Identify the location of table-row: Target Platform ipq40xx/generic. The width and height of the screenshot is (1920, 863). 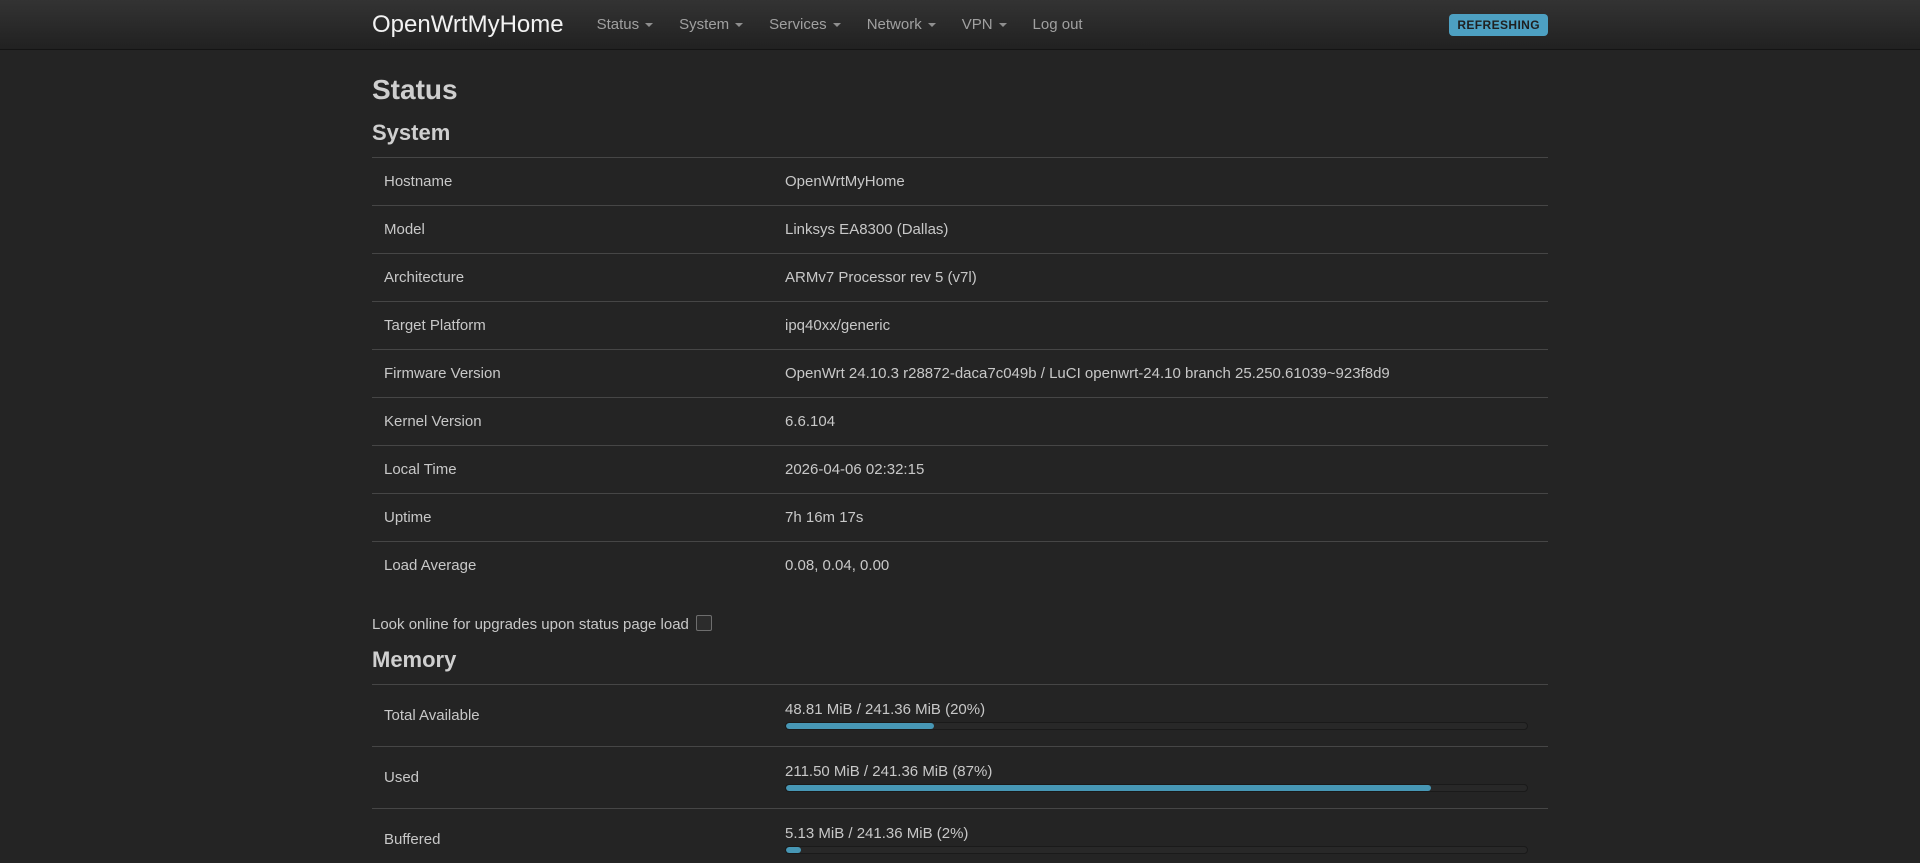
(960, 325).